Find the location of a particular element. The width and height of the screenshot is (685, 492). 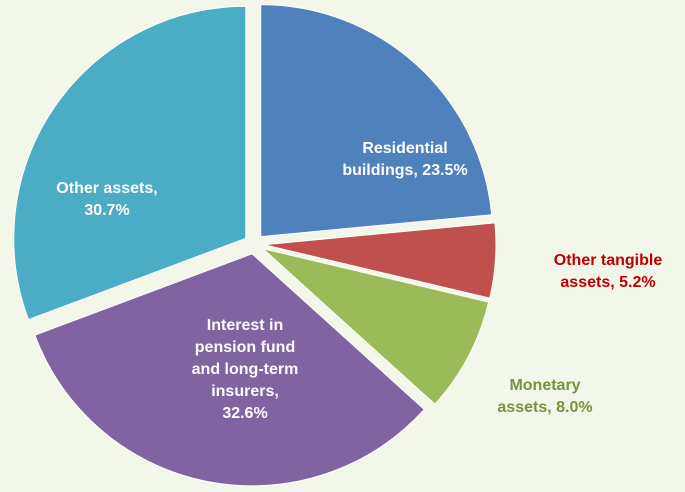

label-line: assets, 5.2% is located at coordinates (607, 282).